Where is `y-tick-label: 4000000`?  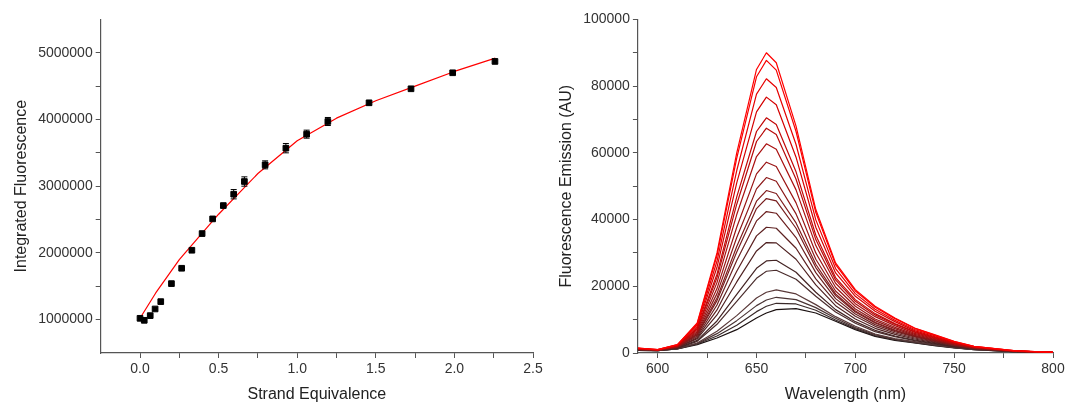
y-tick-label: 4000000 is located at coordinates (65, 118).